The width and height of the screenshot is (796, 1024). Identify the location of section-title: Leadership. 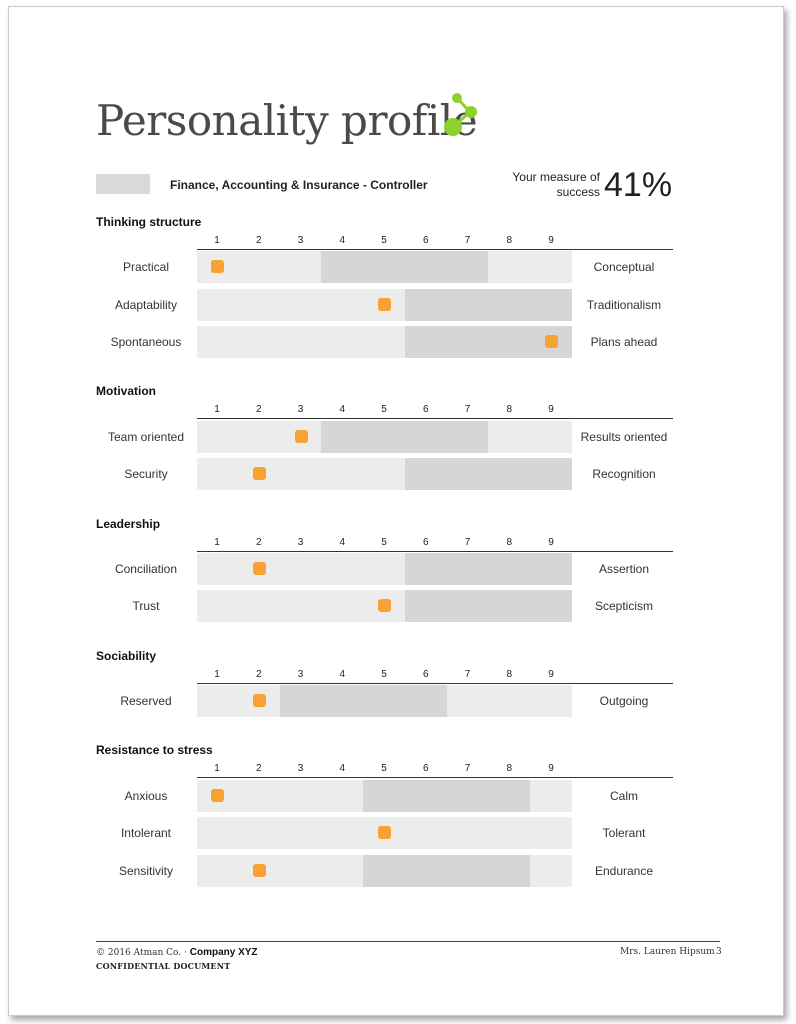
(128, 524).